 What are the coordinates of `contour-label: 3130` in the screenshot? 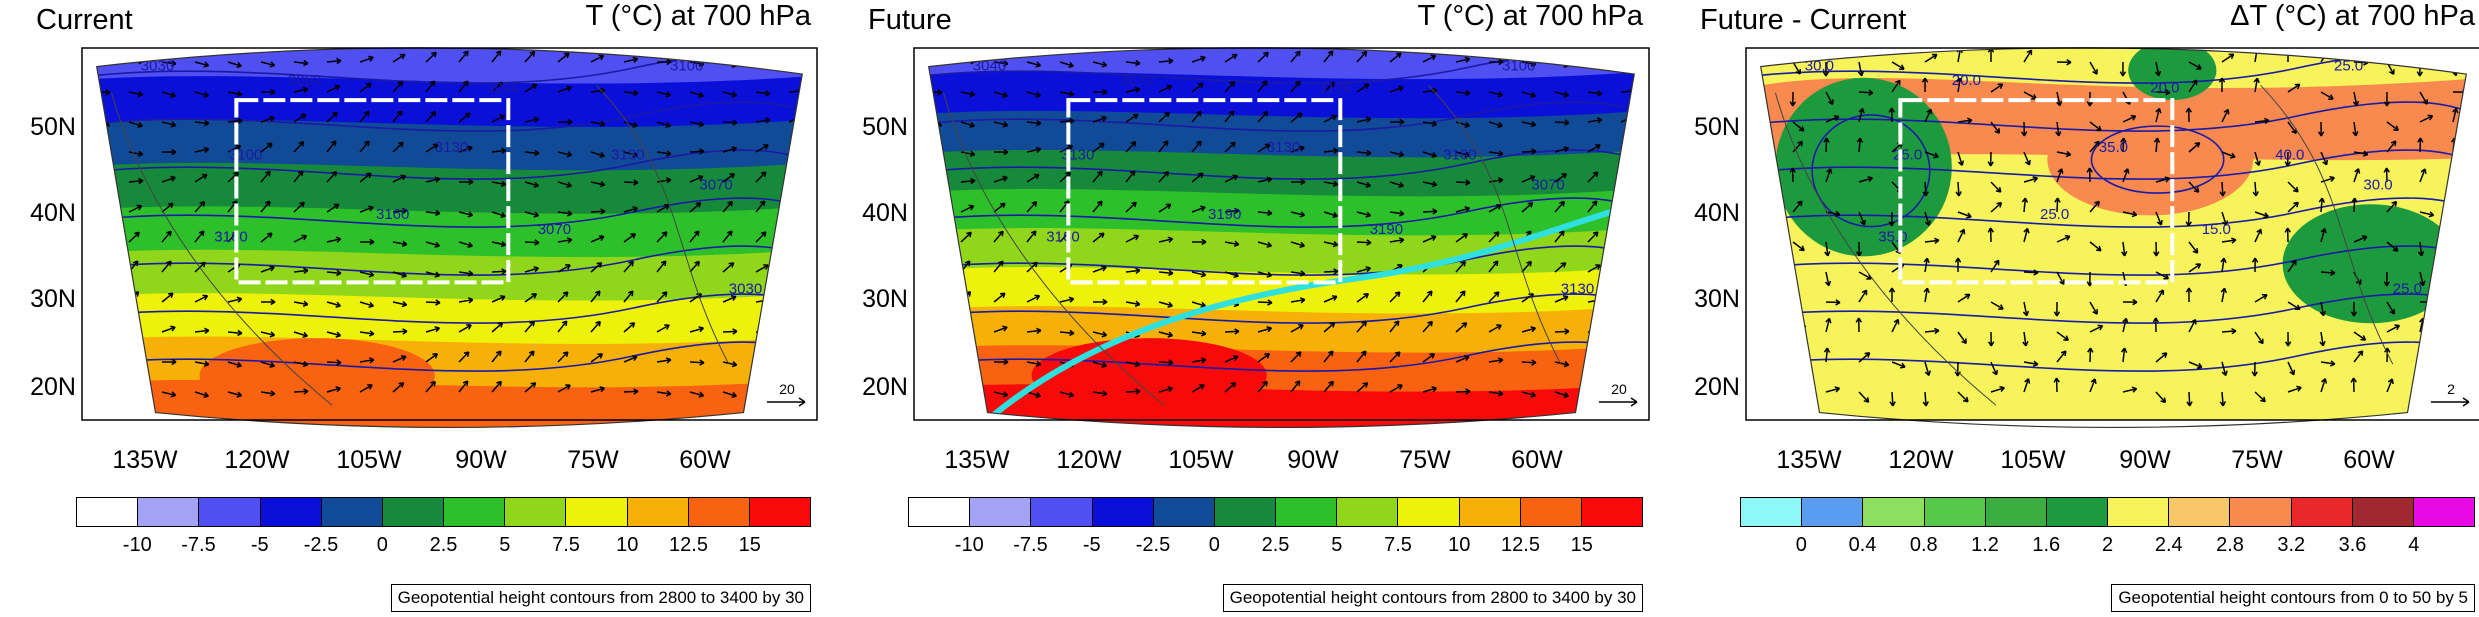 It's located at (1077, 155).